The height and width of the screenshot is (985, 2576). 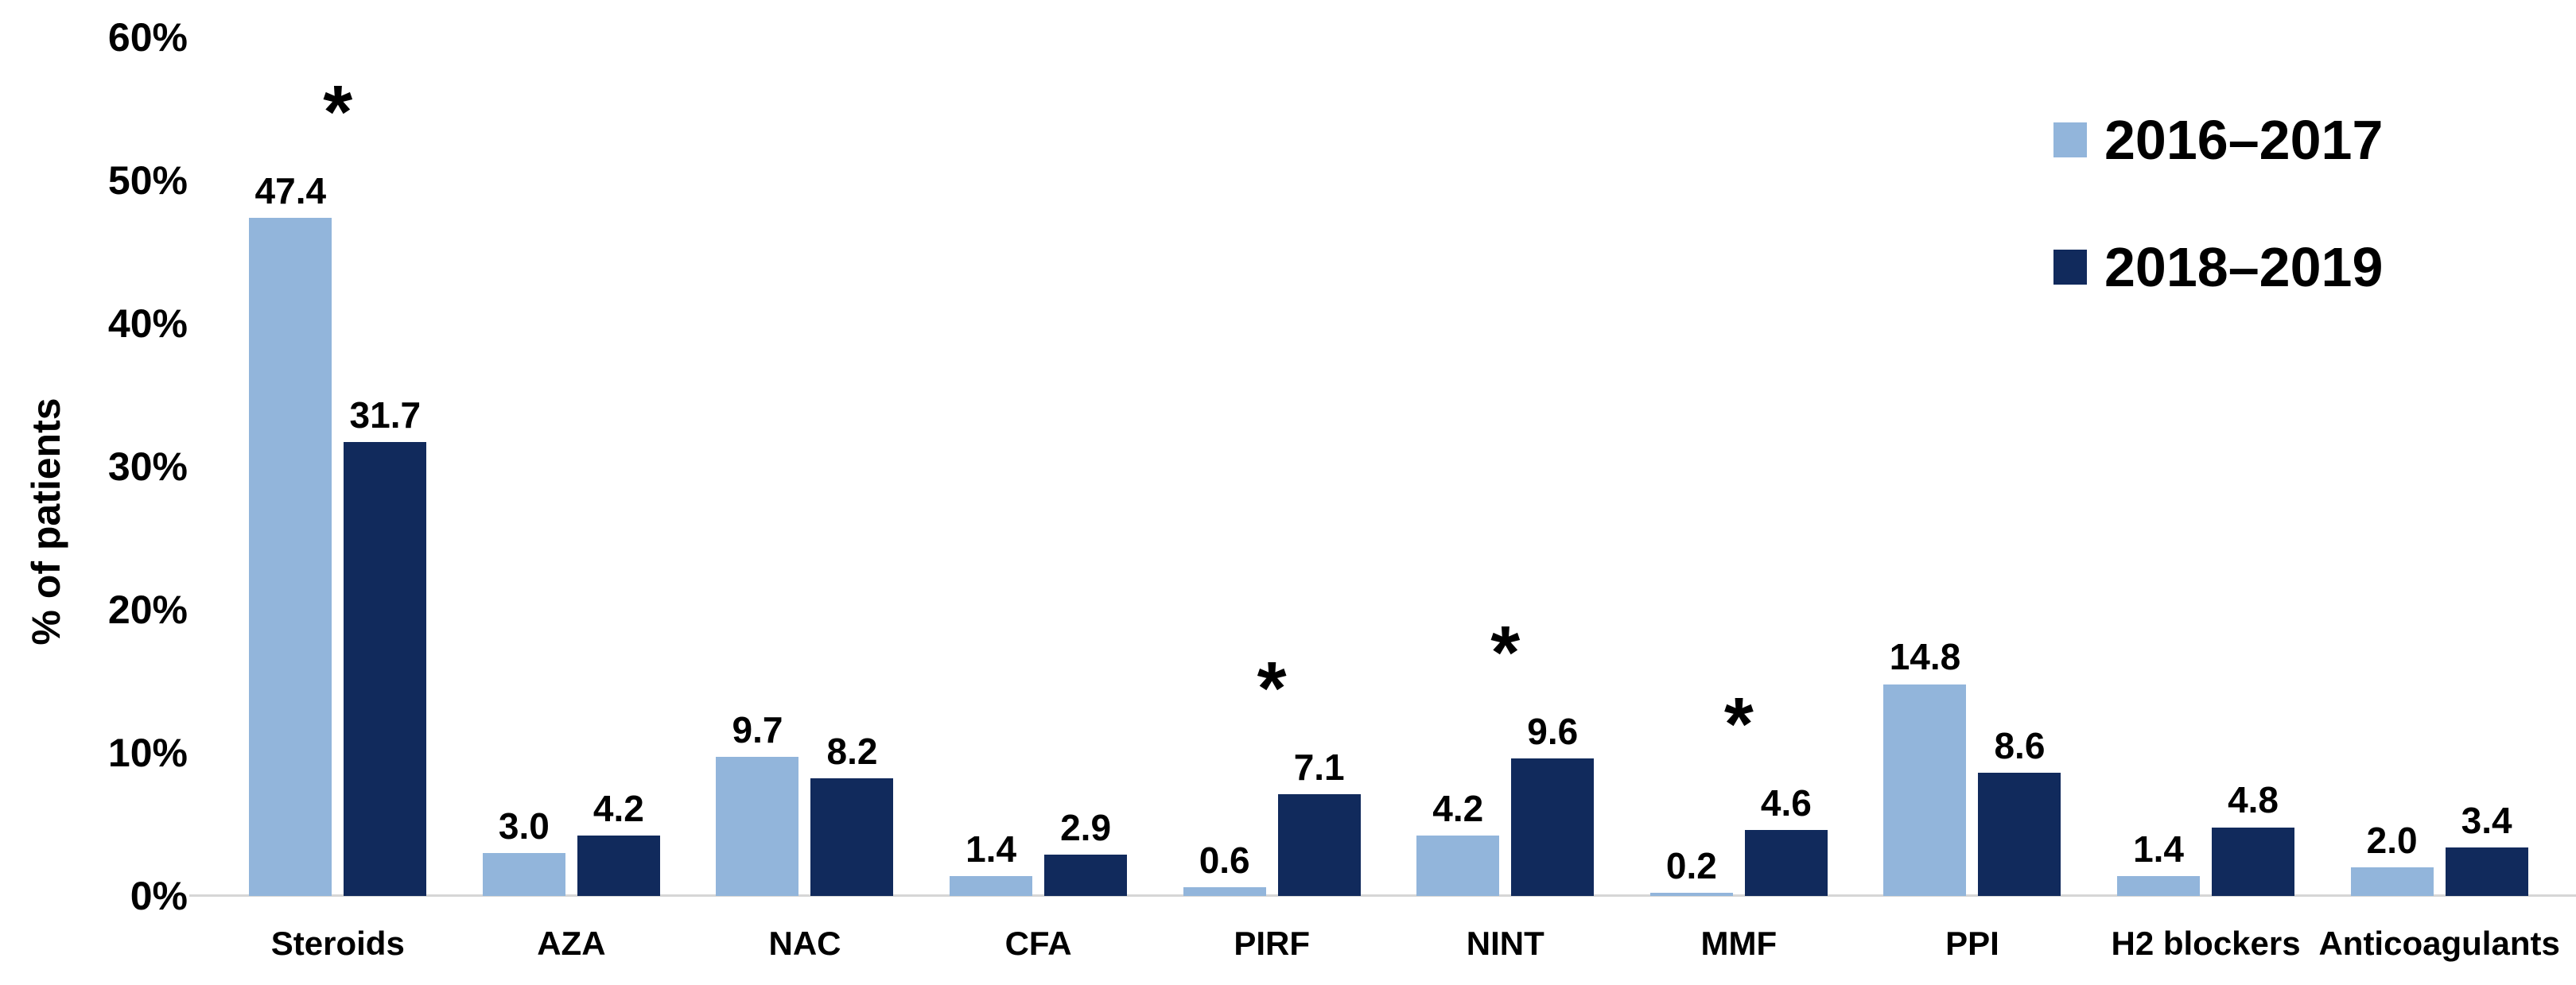 I want to click on bar-group: 4.2 9.6 * NINT, so click(x=1505, y=499).